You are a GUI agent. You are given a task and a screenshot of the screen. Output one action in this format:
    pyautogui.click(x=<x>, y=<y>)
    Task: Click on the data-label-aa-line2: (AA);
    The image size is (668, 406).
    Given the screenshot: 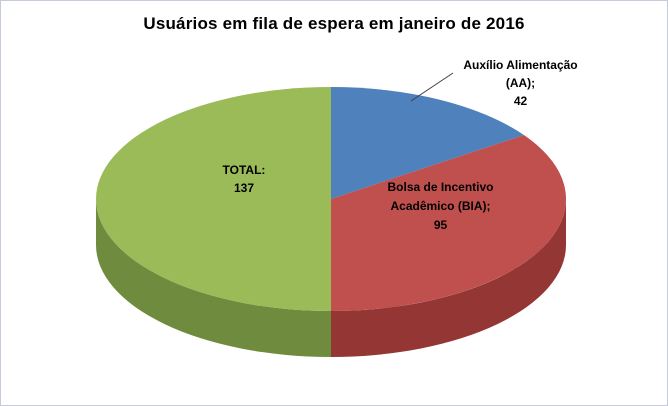 What is the action you would take?
    pyautogui.click(x=520, y=83)
    